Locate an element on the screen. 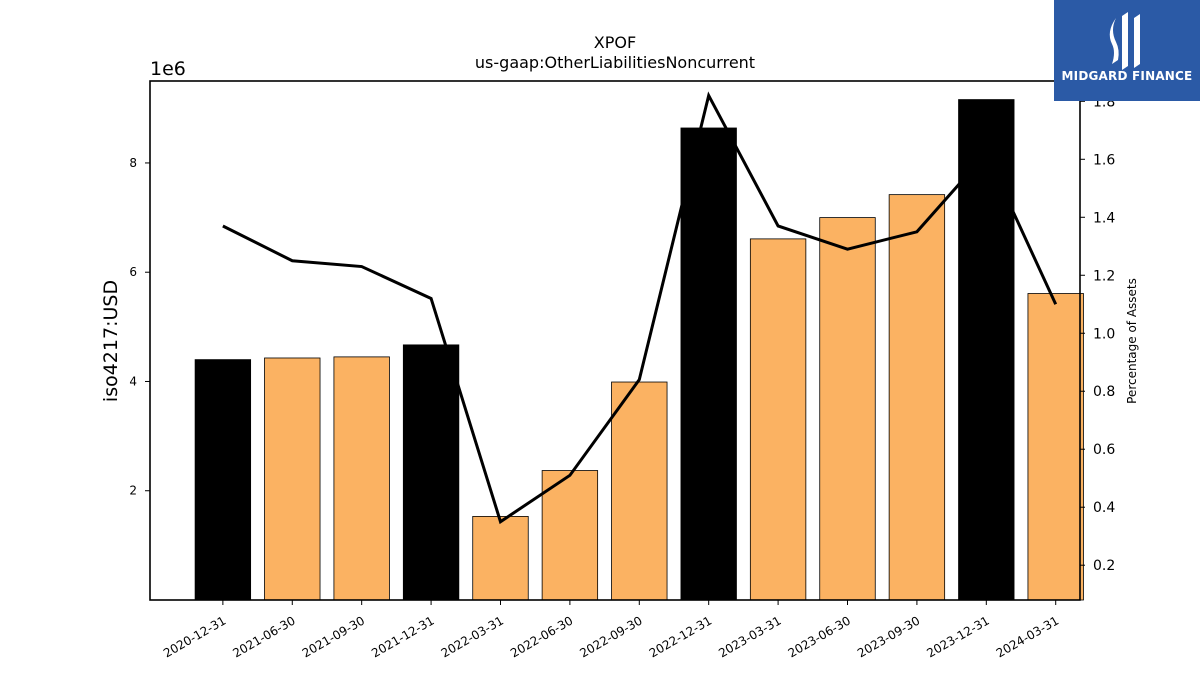 The image size is (1200, 675). x-tick-label: 2023-12-31 is located at coordinates (957, 636).